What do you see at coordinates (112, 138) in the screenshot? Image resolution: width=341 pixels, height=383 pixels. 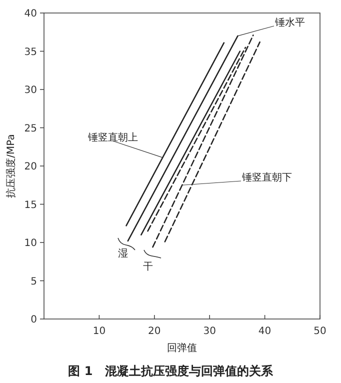 I see `annotation: 锤竖直朝上` at bounding box center [112, 138].